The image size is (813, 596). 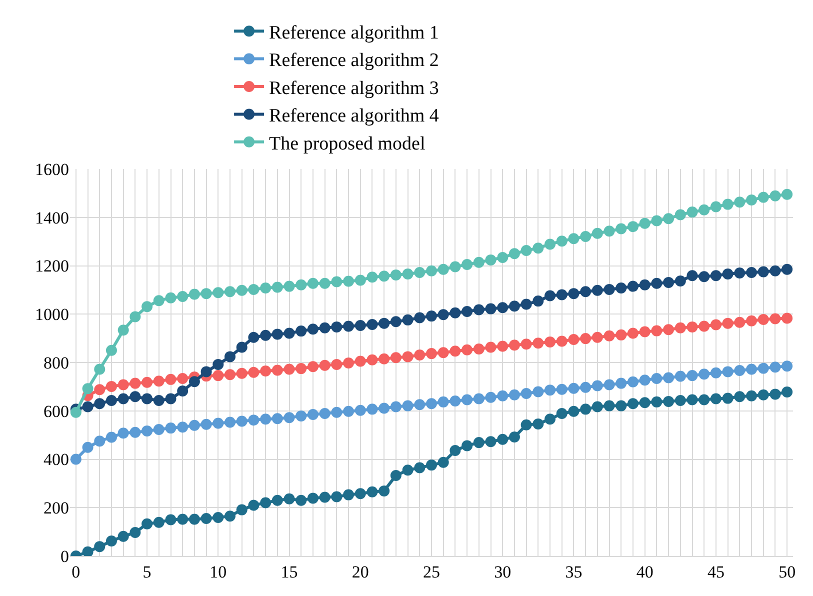 What do you see at coordinates (645, 572) in the screenshot?
I see `x-tick-label: 40` at bounding box center [645, 572].